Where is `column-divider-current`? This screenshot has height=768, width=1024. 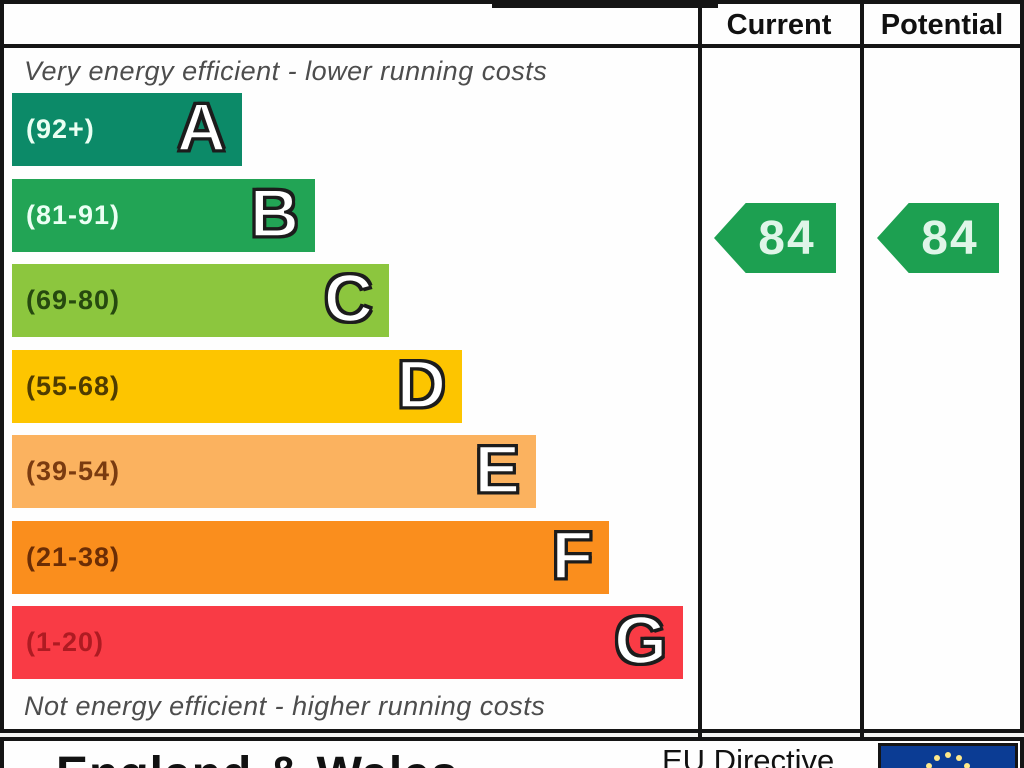 column-divider-current is located at coordinates (700, 370).